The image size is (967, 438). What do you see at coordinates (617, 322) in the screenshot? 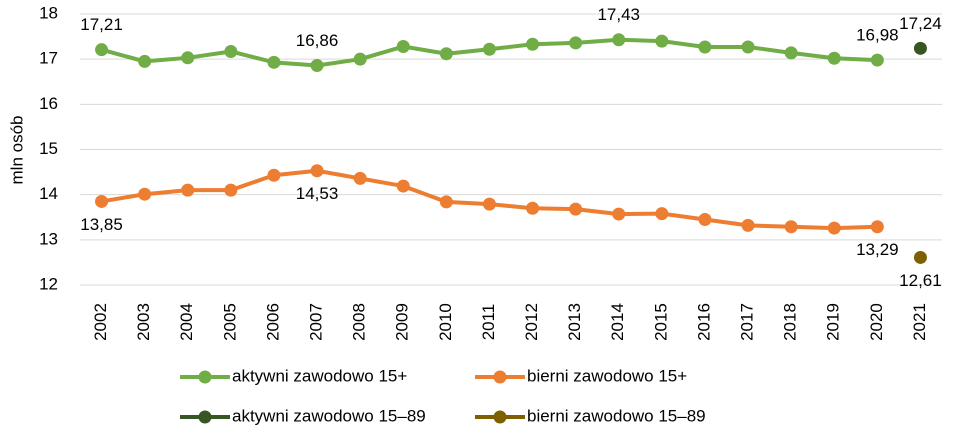
I see `x-tick-label: 2014` at bounding box center [617, 322].